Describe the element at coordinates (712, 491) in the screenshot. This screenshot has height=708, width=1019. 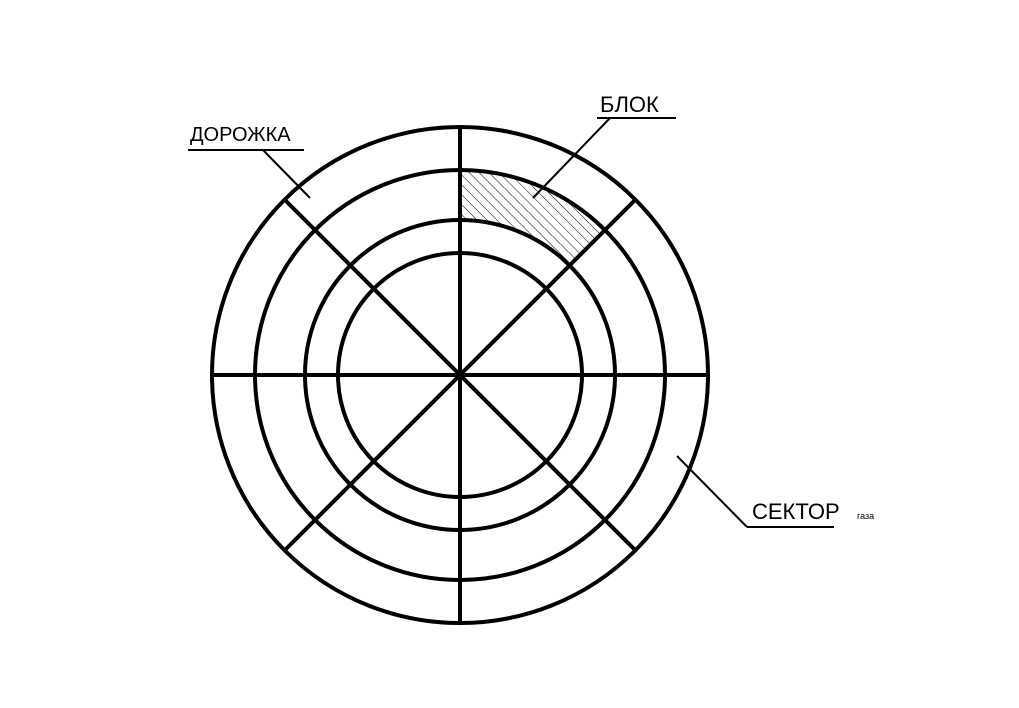
I see `sector-leader-line` at that location.